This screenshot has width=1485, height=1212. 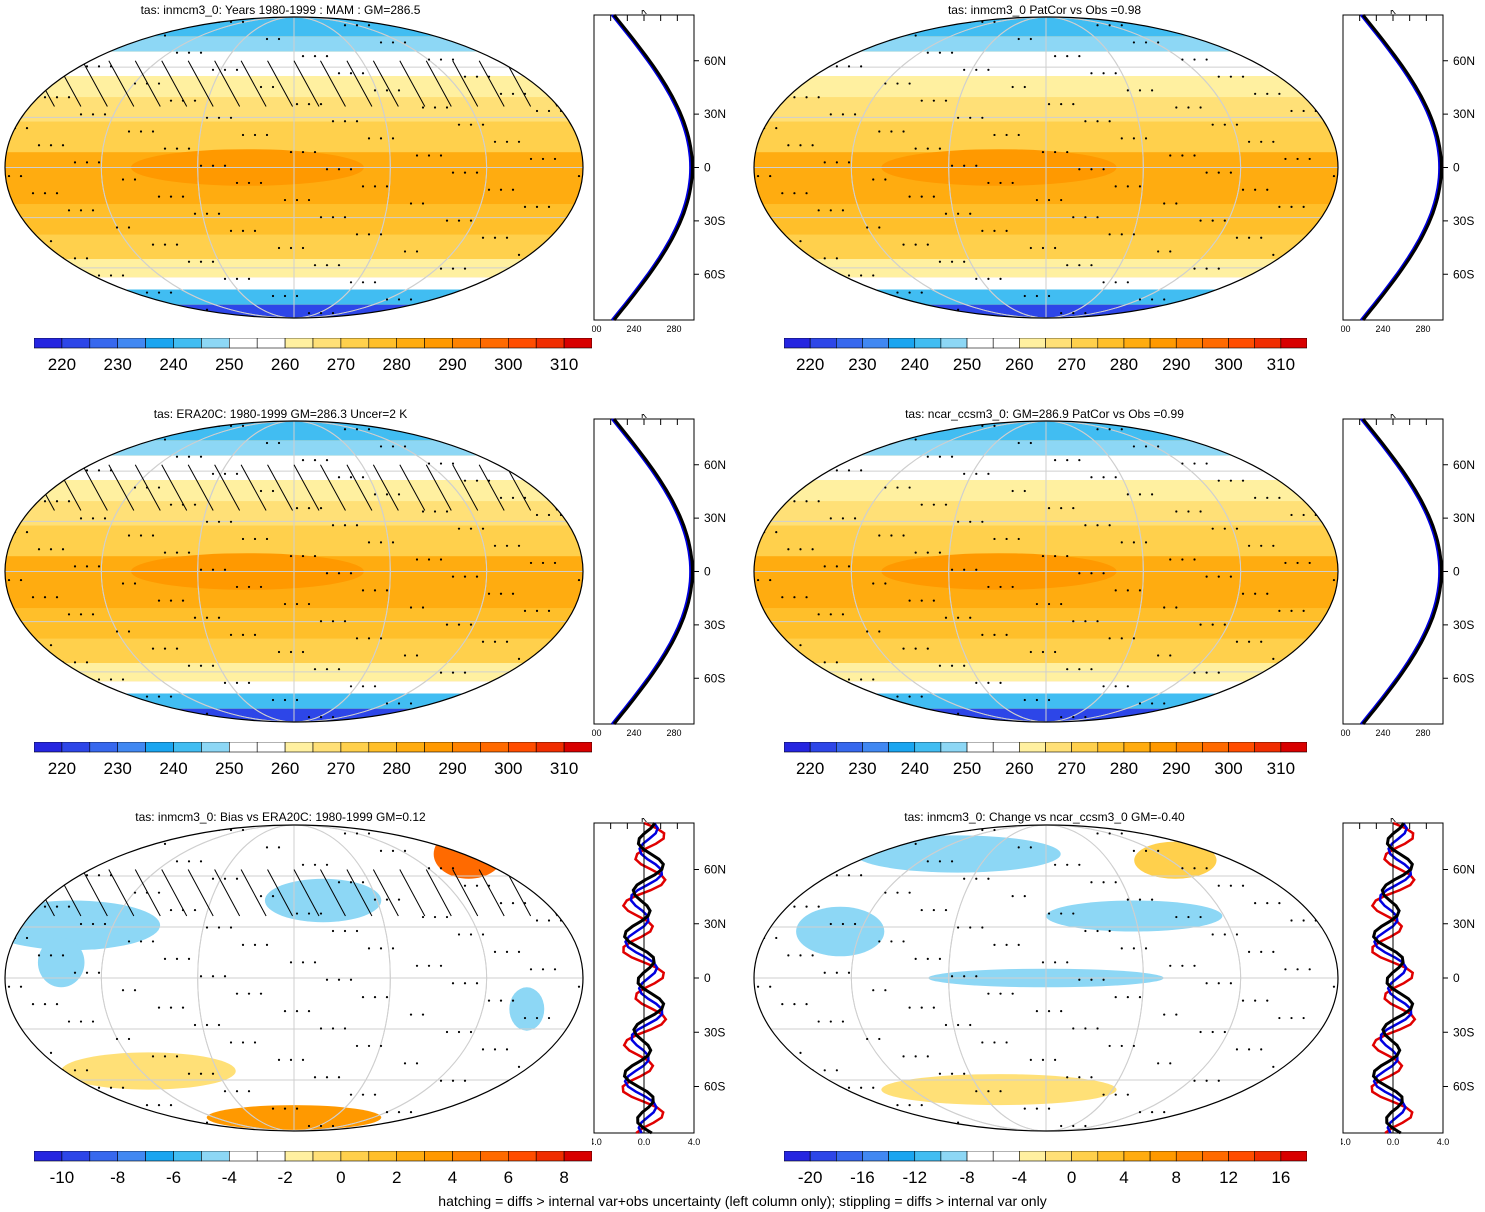 I want to click on colorbar-label: -10, so click(x=62, y=1177).